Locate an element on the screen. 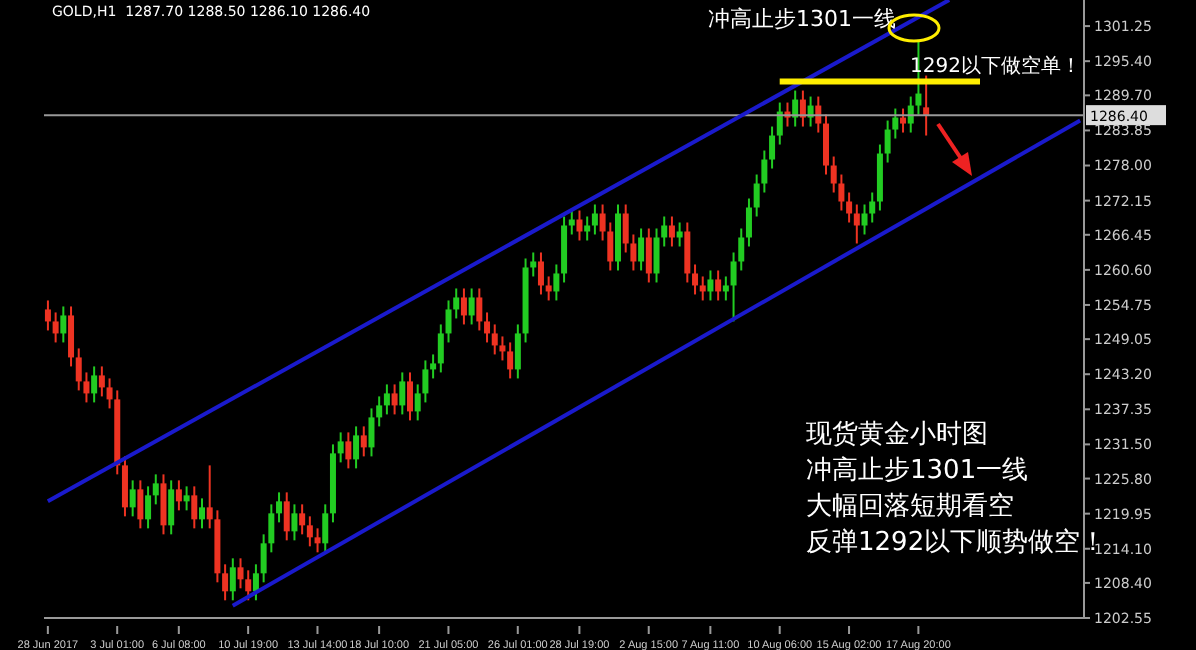  annotation: 现货黄金小时图 is located at coordinates (897, 435).